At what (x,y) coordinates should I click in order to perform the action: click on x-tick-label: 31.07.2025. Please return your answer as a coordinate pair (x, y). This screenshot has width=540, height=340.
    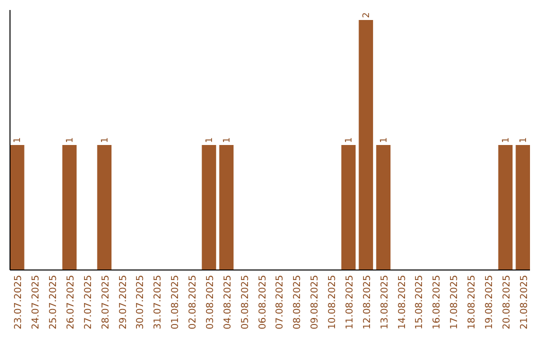
    Looking at the image, I should click on (158, 302).